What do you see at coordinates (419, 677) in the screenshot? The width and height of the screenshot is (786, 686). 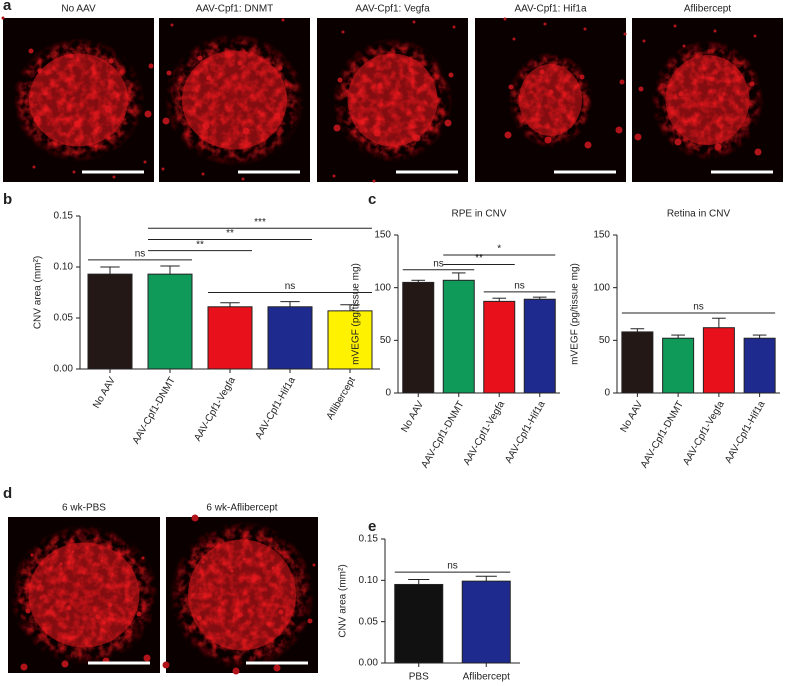 I see `x-tick-label: PBS` at bounding box center [419, 677].